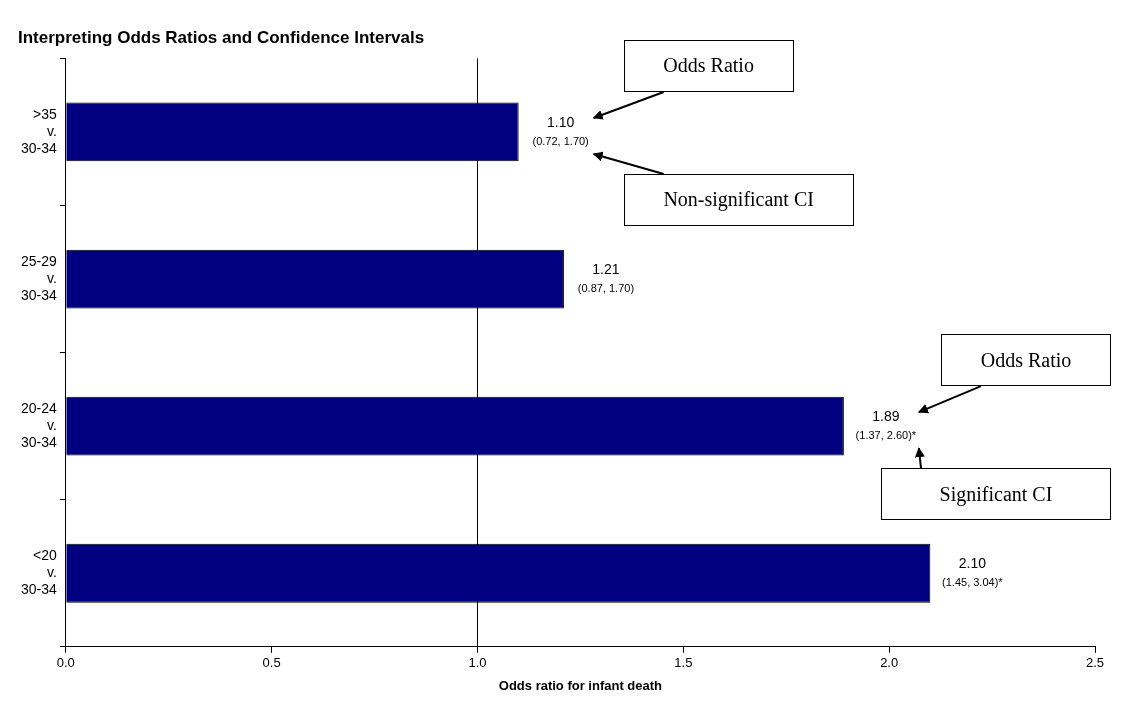  I want to click on data-label: 2.10 (1.45, 3.04)*, so click(973, 572).